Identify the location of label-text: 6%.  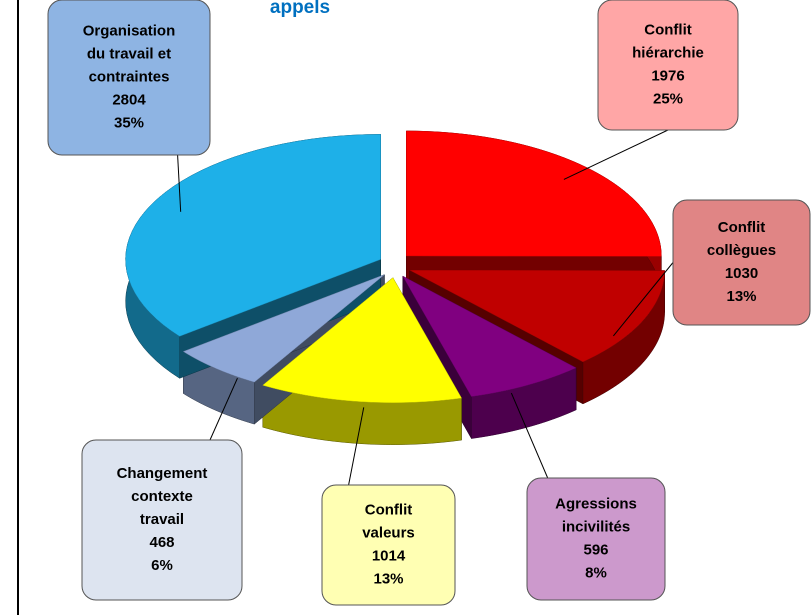
(162, 565).